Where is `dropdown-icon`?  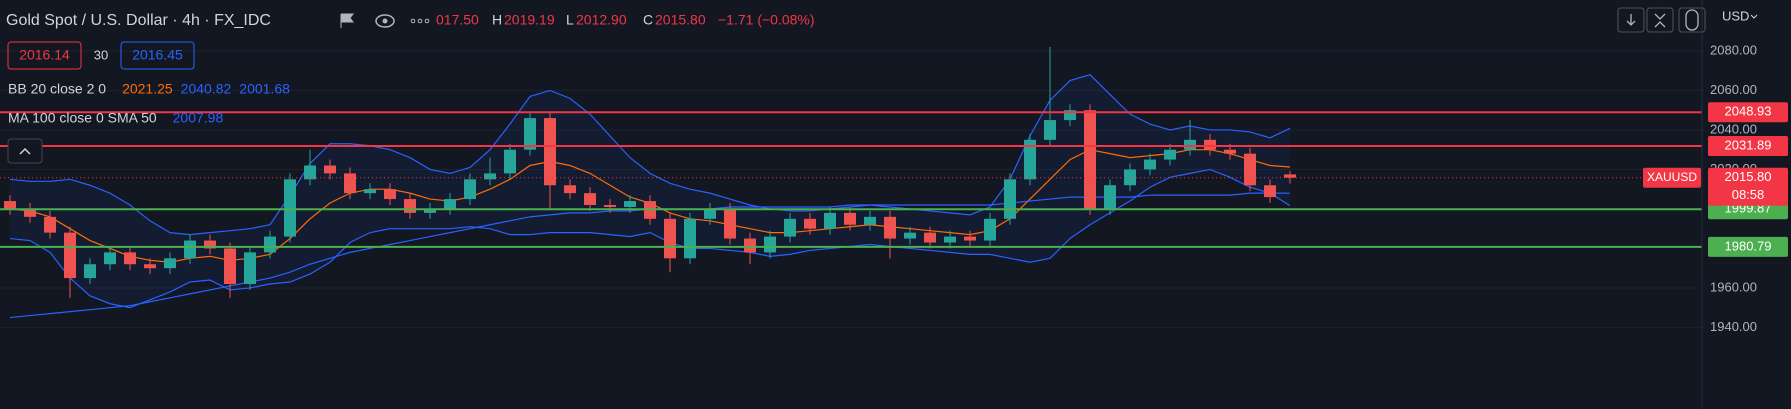
dropdown-icon is located at coordinates (1754, 16).